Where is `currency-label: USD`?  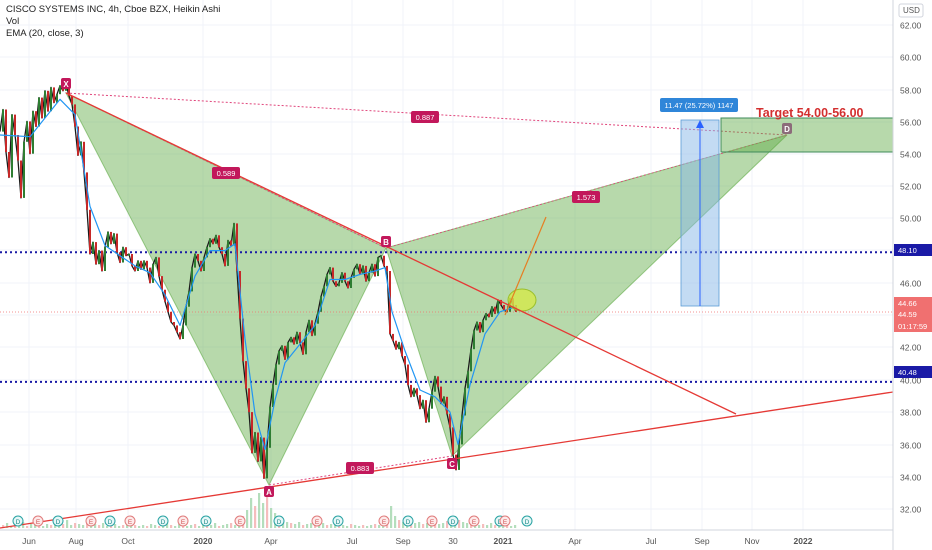
currency-label: USD is located at coordinates (911, 10).